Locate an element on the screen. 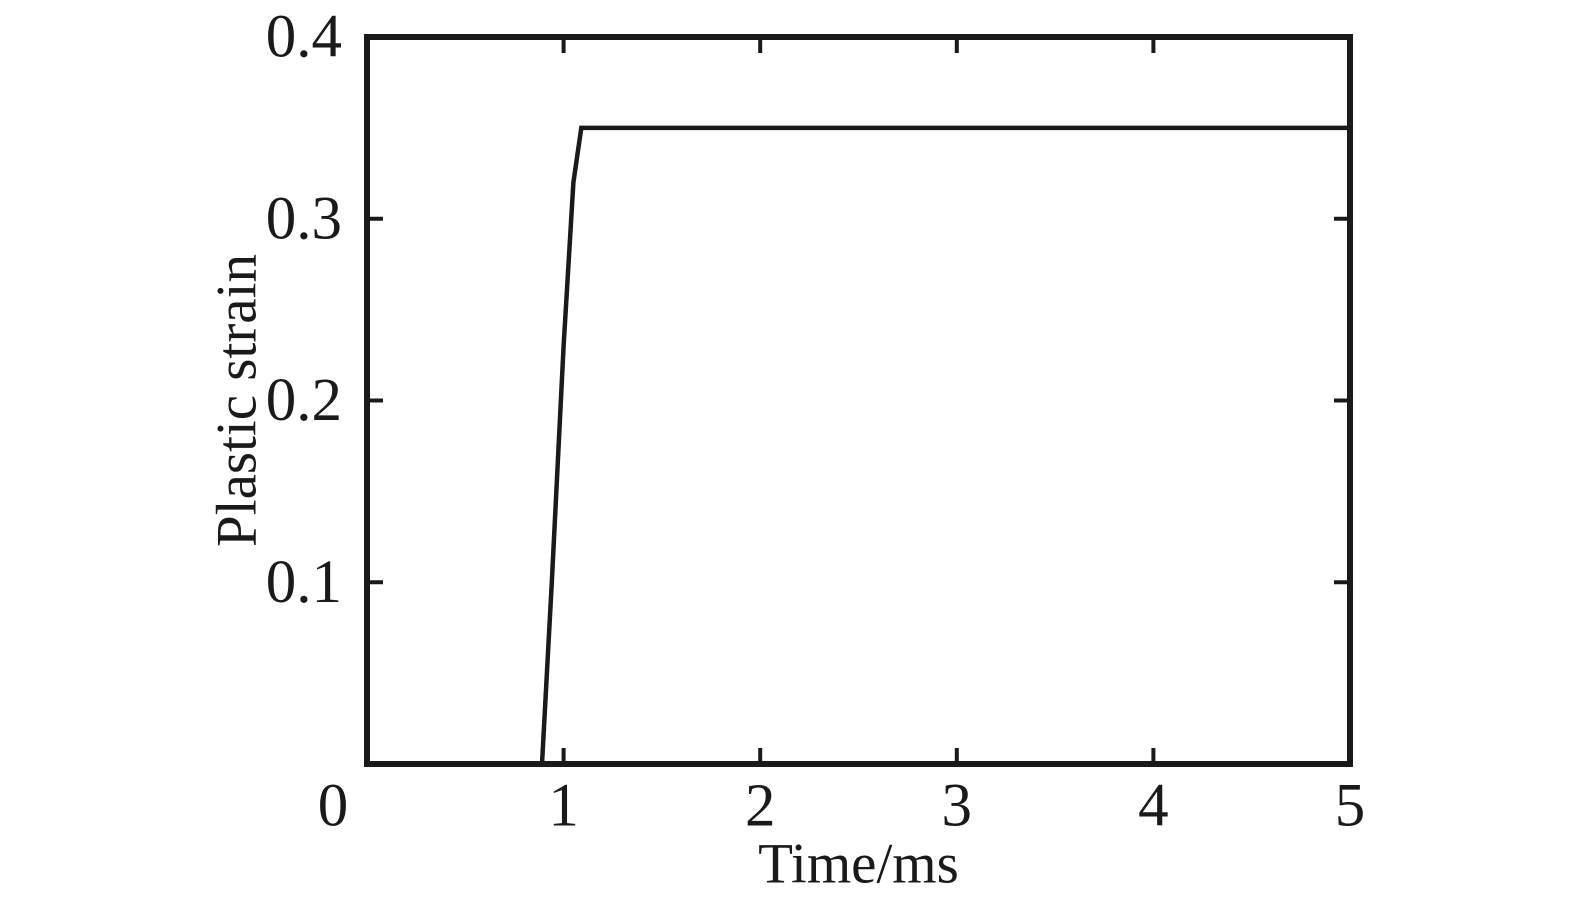 This screenshot has height=906, width=1575. x-tick-label: 2 is located at coordinates (760, 806).